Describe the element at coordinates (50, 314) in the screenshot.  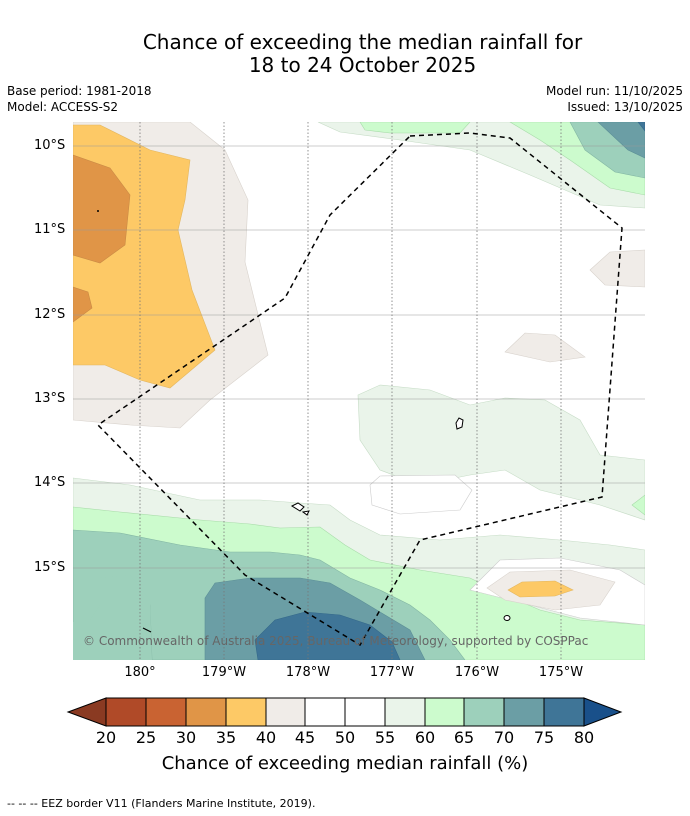
I see `lat-label-12s: 12°S` at that location.